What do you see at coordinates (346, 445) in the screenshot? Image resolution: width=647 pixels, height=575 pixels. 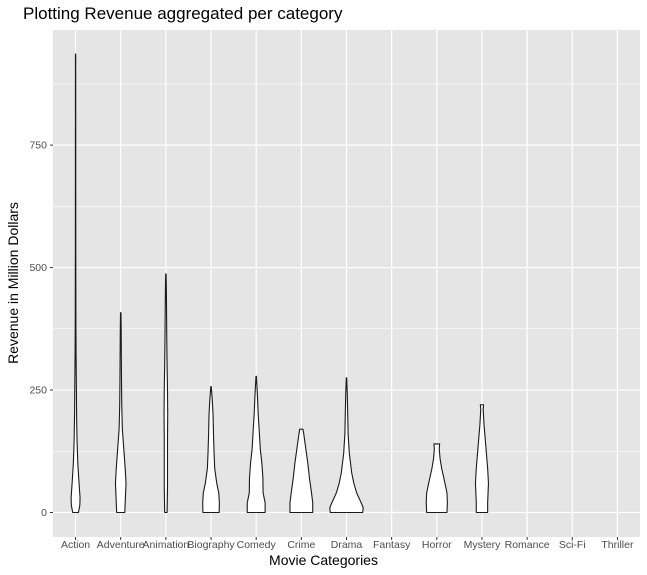 I see `violin-drama` at bounding box center [346, 445].